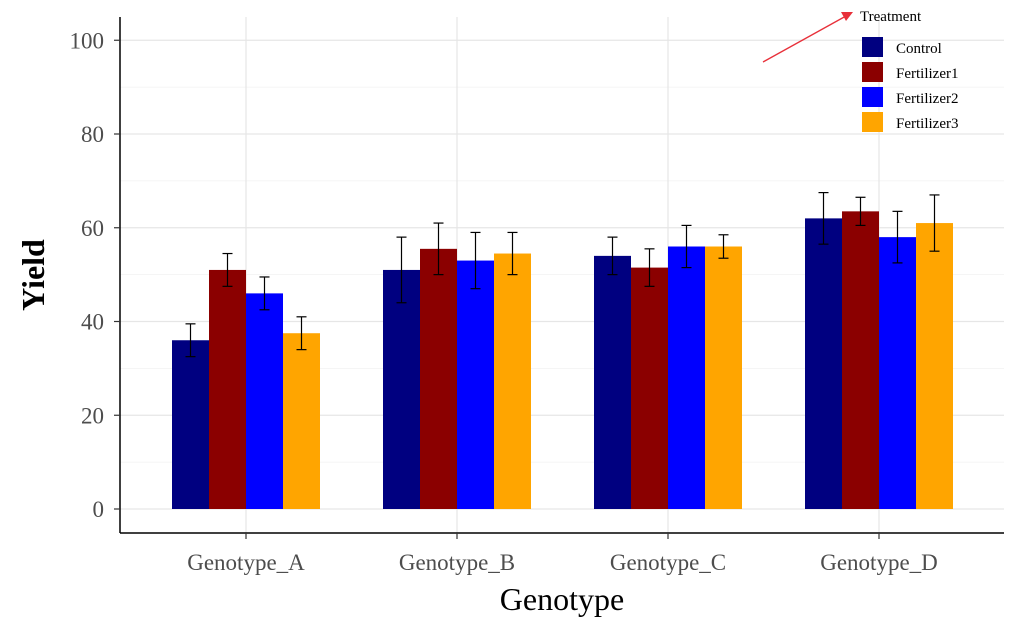  What do you see at coordinates (457, 562) in the screenshot?
I see `x-tick-label: Genotype_B` at bounding box center [457, 562].